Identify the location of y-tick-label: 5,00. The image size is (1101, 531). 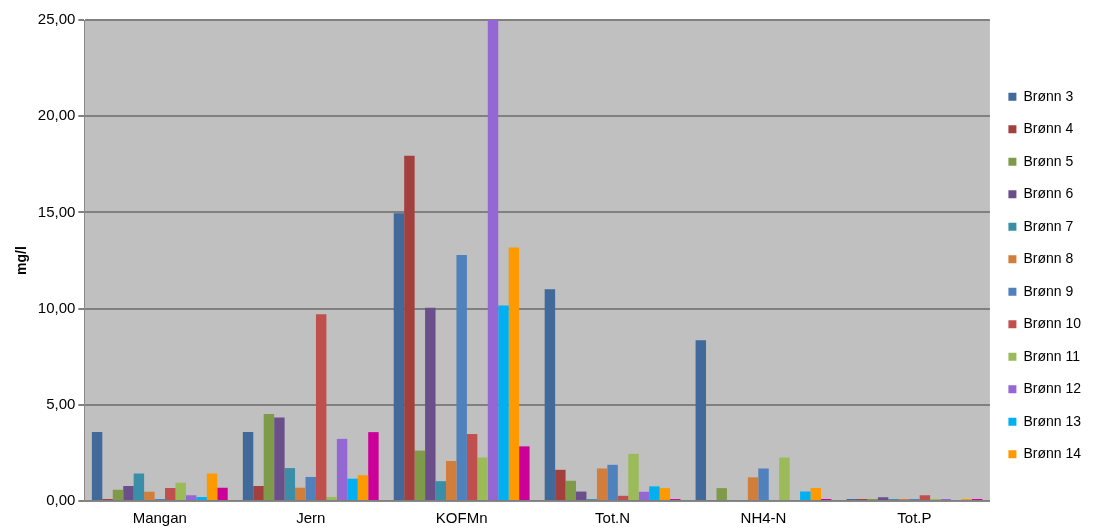
(61, 403).